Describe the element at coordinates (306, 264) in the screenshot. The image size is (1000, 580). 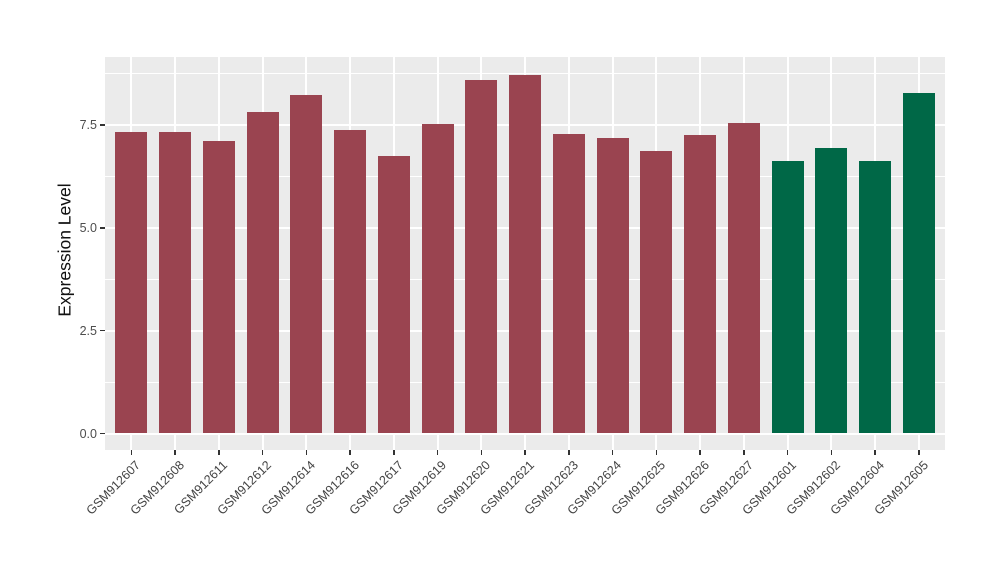
I see `bar-GSM912614` at that location.